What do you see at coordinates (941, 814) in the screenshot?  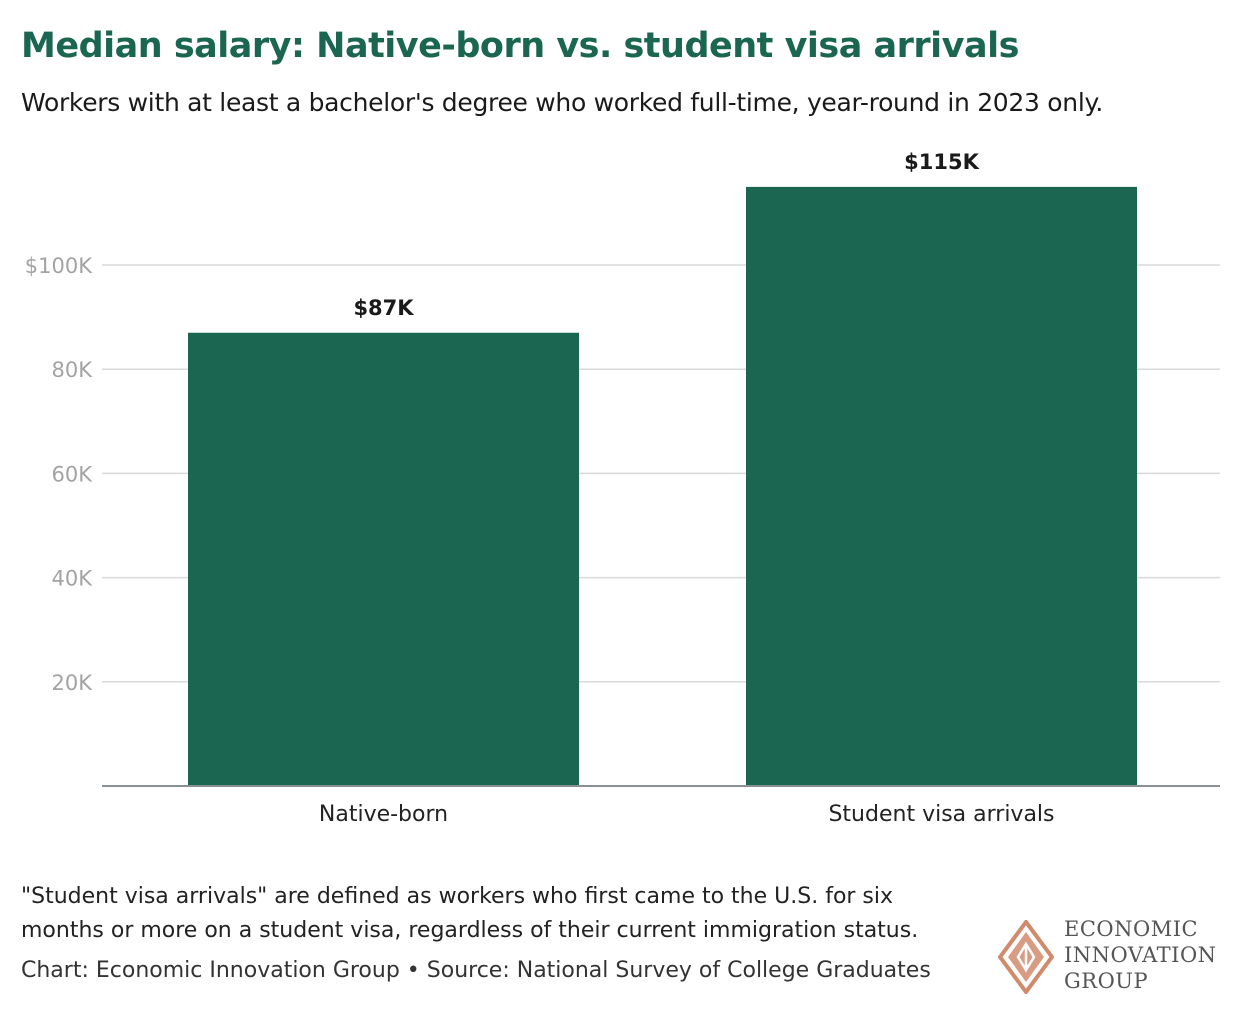 I see `x-category-label: Student visa arrivals` at bounding box center [941, 814].